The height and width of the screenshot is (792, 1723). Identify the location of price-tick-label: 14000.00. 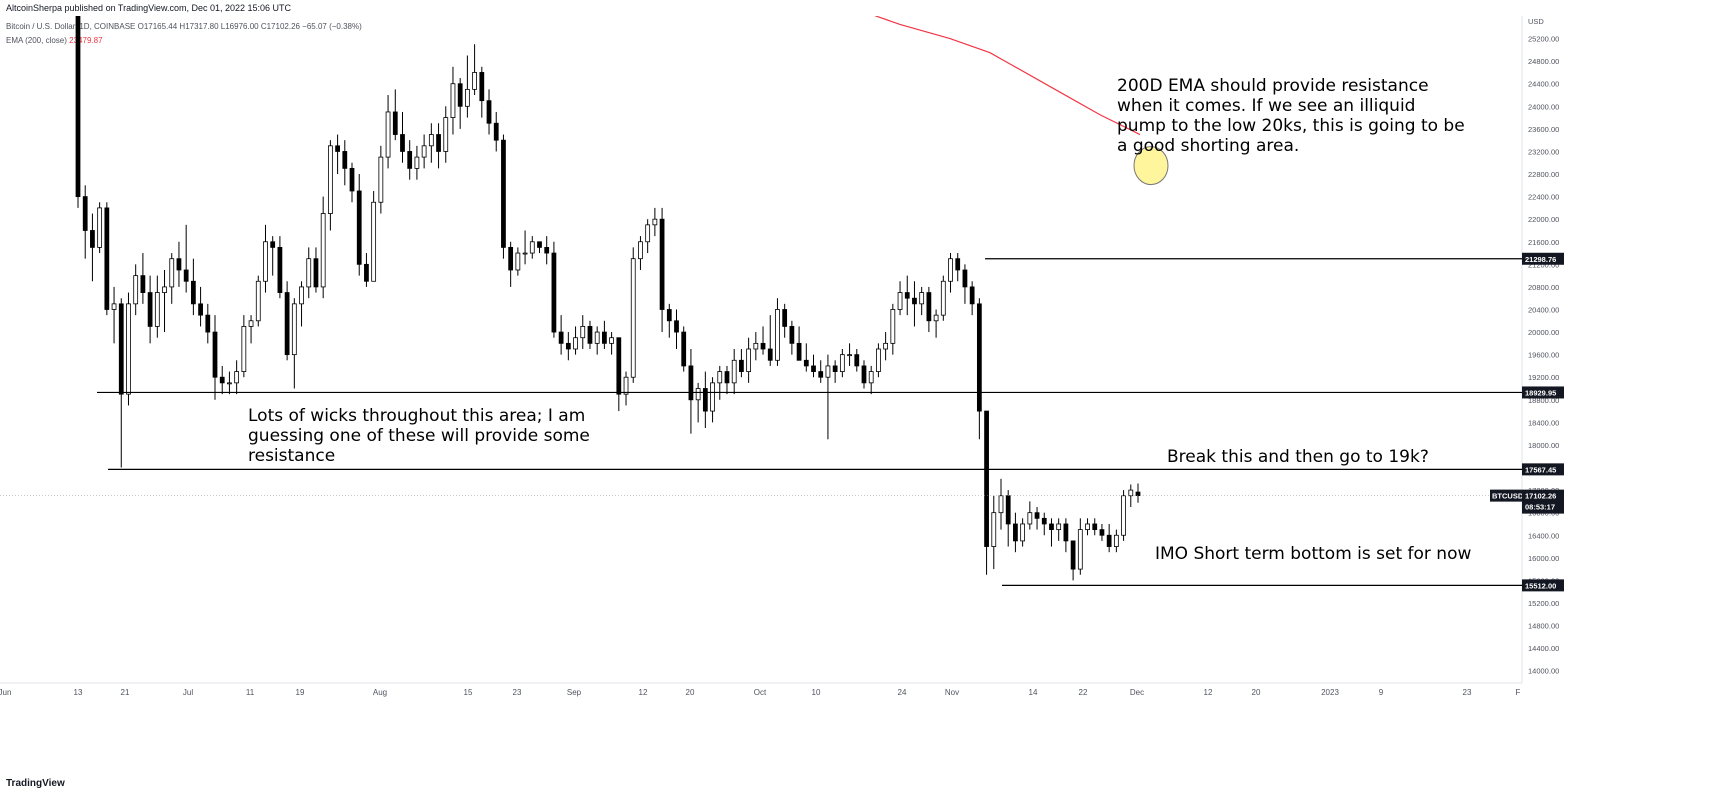
(1543, 671).